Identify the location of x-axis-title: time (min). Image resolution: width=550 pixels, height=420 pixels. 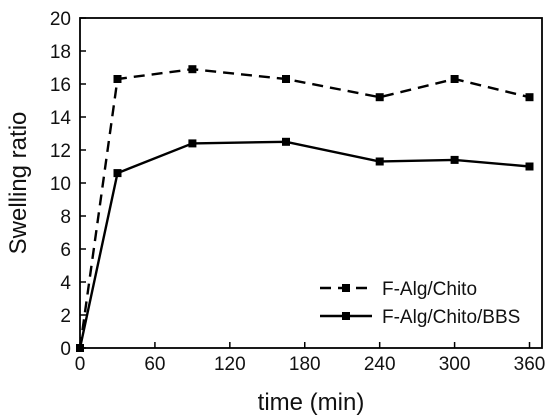
(311, 402).